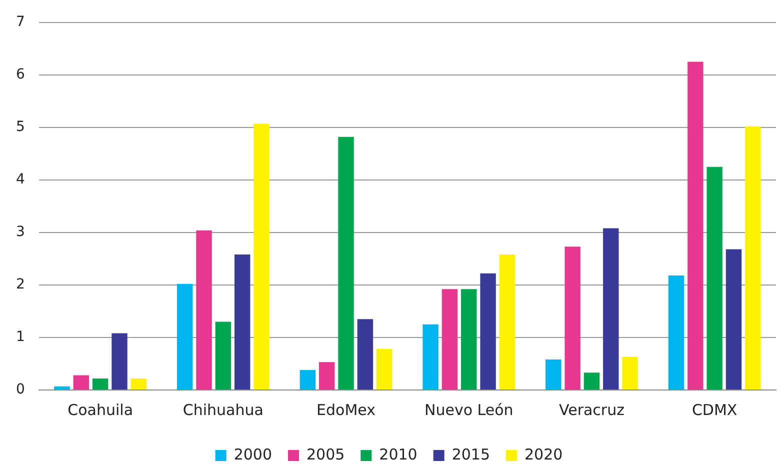  Describe the element at coordinates (20, 337) in the screenshot. I see `y-tick-label: 1` at that location.